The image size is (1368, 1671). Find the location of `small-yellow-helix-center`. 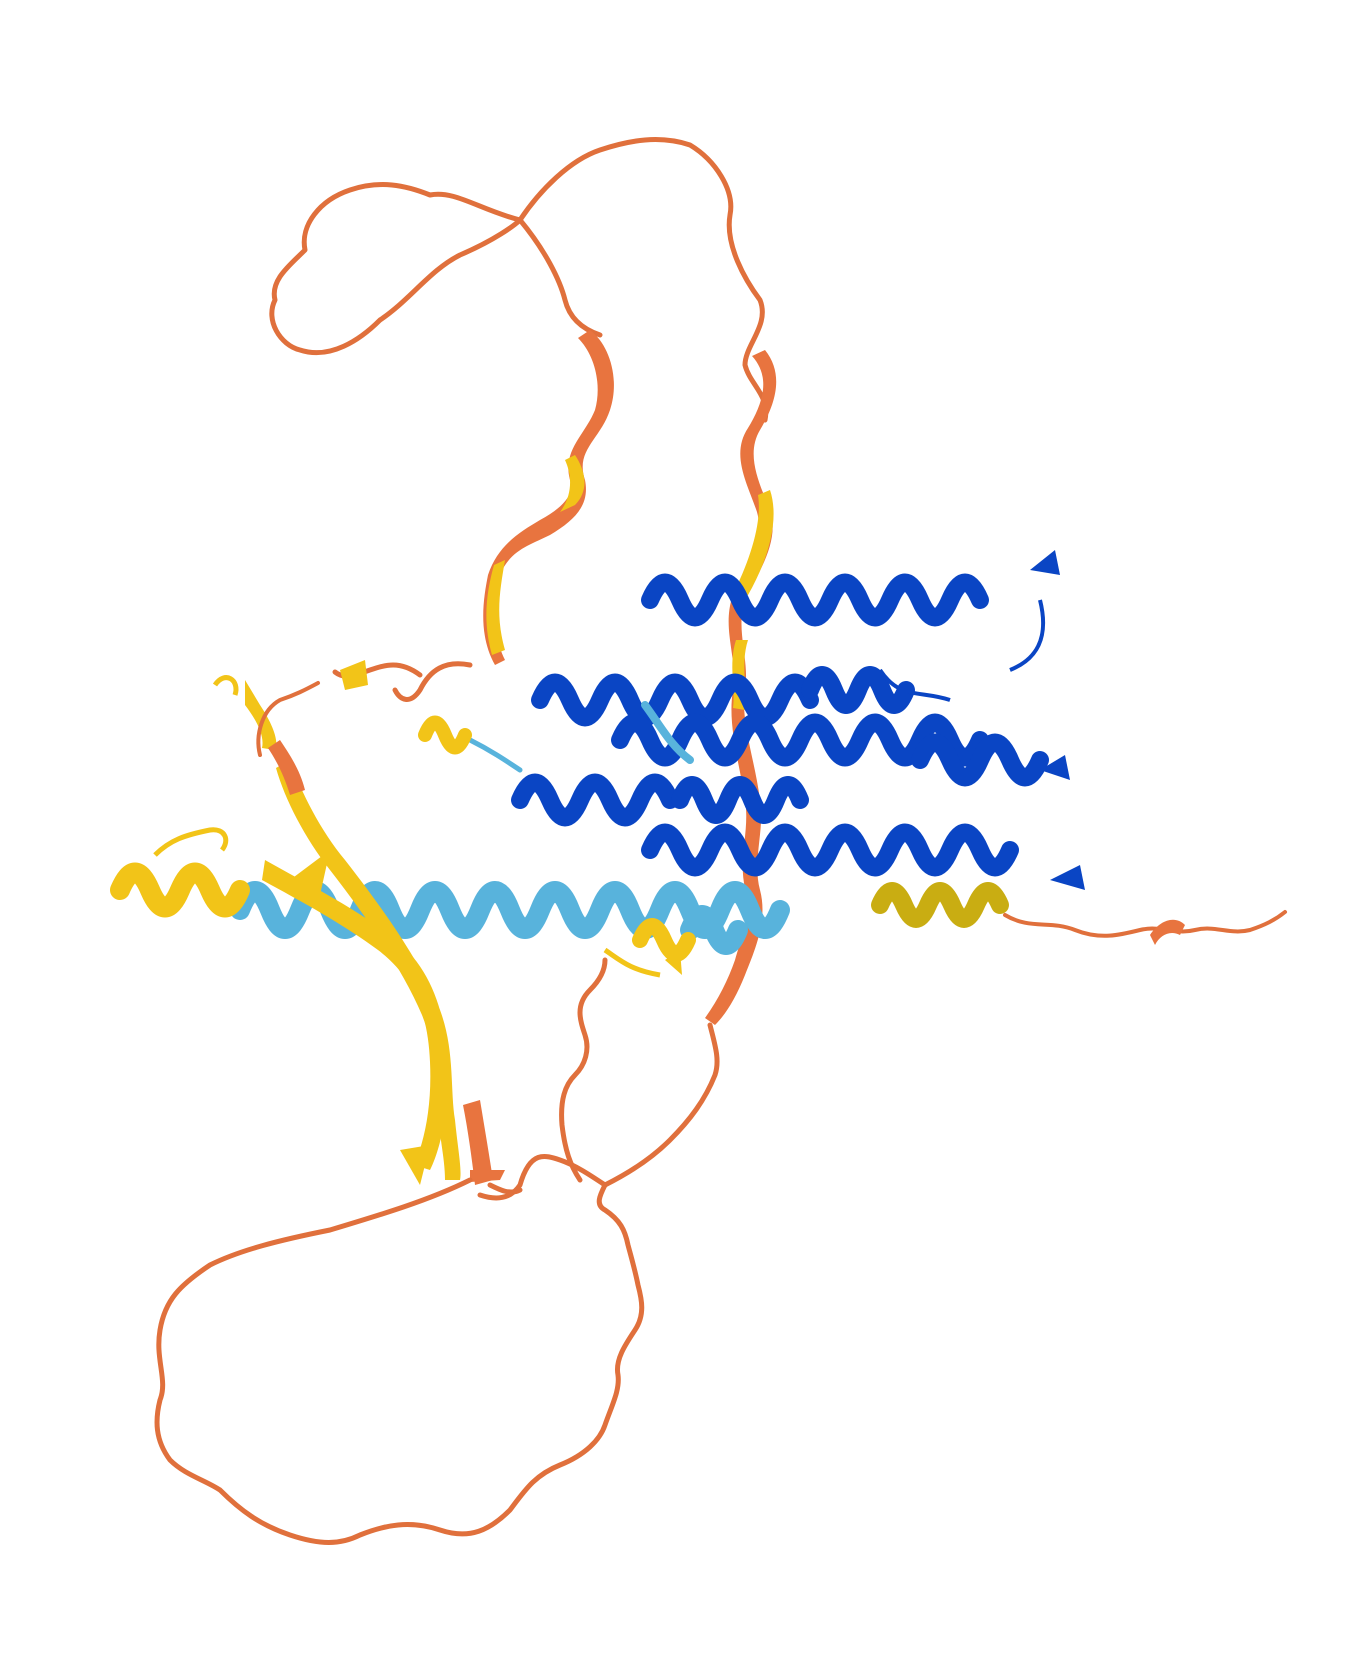

small-yellow-helix-center is located at coordinates (454, 826).